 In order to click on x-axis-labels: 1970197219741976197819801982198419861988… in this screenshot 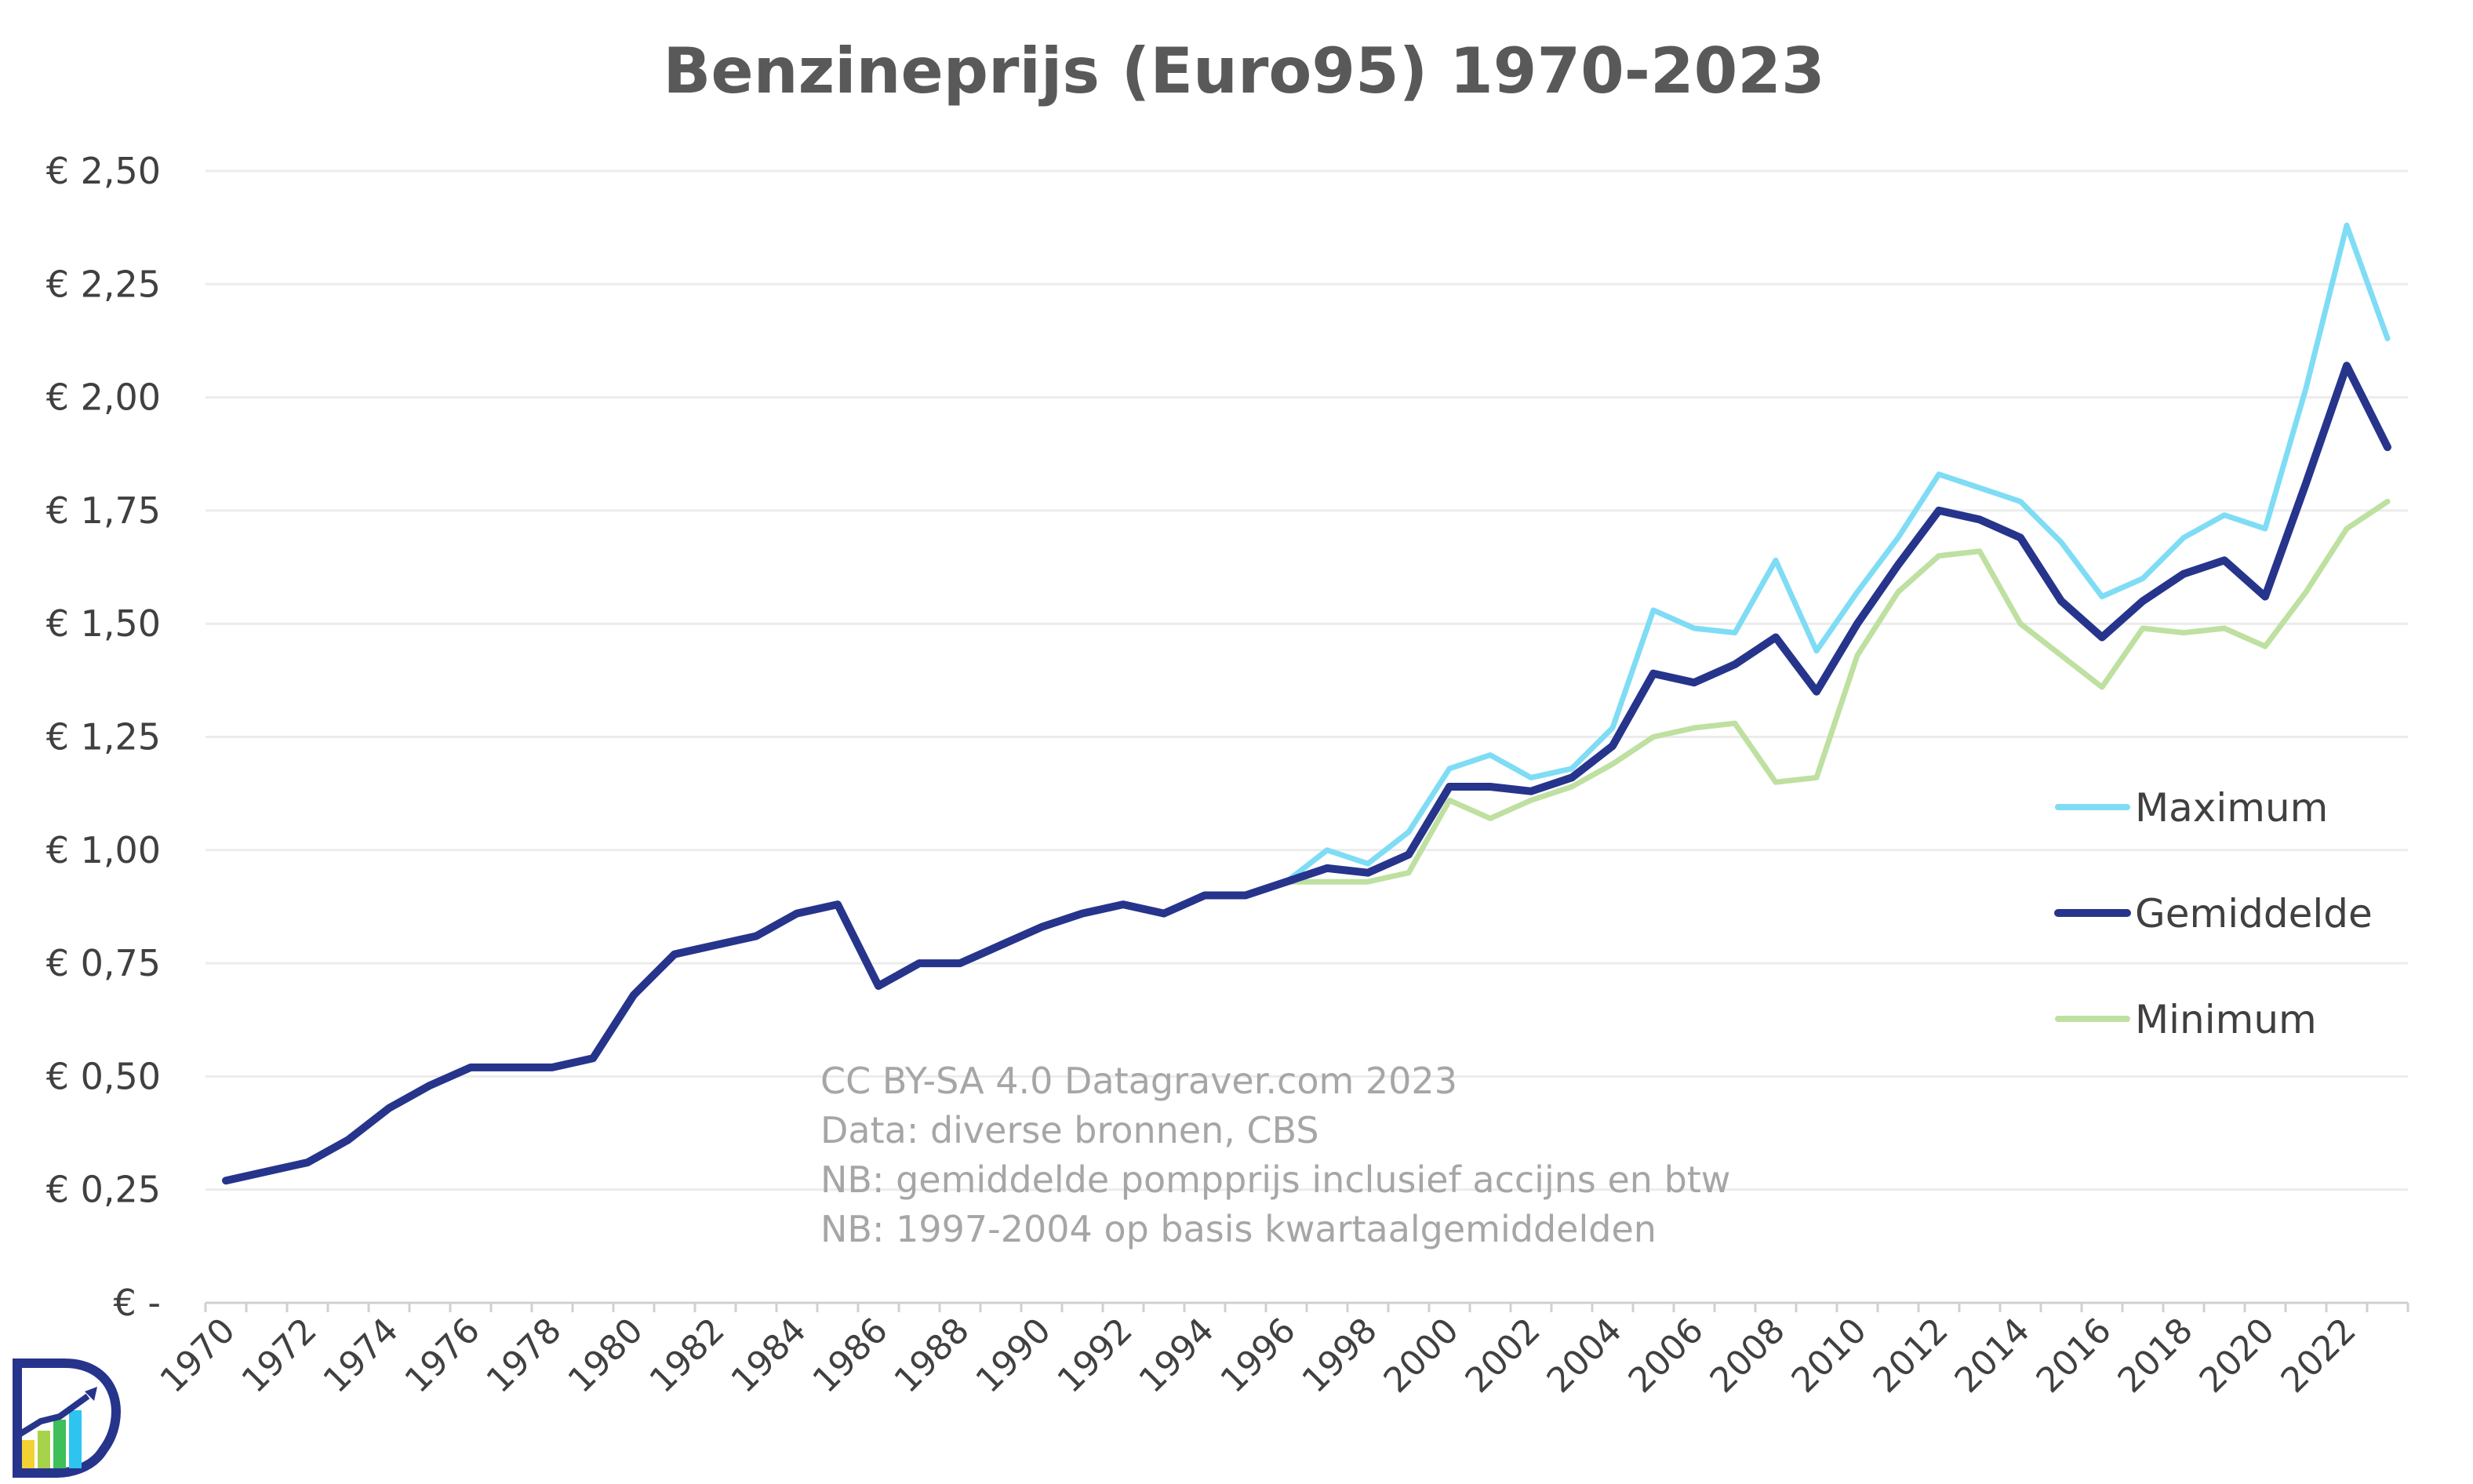, I will do `click(1281, 1352)`.